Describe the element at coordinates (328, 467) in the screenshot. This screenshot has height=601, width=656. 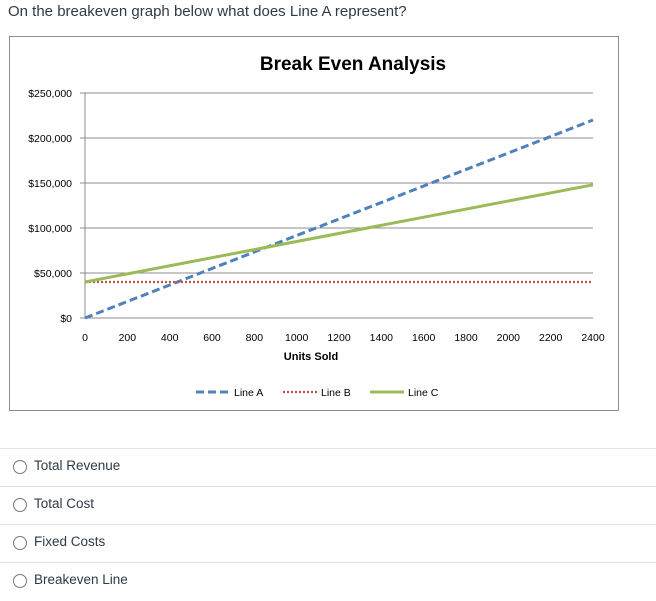
I see `answer-option-total-revenue: Total Revenue` at that location.